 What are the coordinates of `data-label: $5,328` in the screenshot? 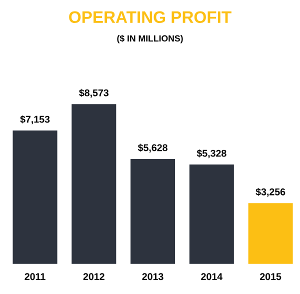 It's located at (211, 153).